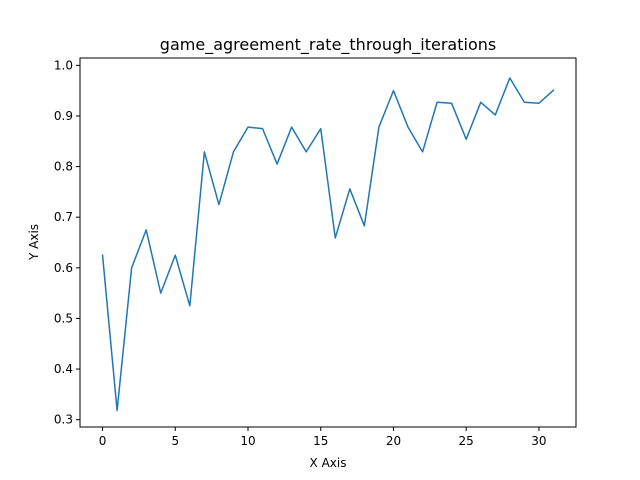 The height and width of the screenshot is (480, 640). What do you see at coordinates (103, 441) in the screenshot?
I see `x-tick-label: 0` at bounding box center [103, 441].